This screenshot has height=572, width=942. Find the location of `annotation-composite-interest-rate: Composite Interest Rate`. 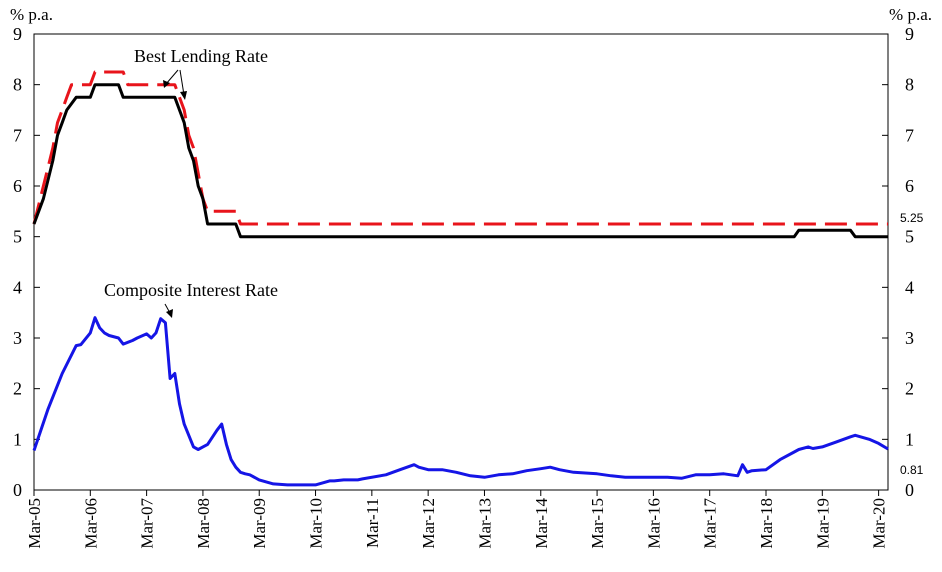

annotation-composite-interest-rate: Composite Interest Rate is located at coordinates (191, 290).